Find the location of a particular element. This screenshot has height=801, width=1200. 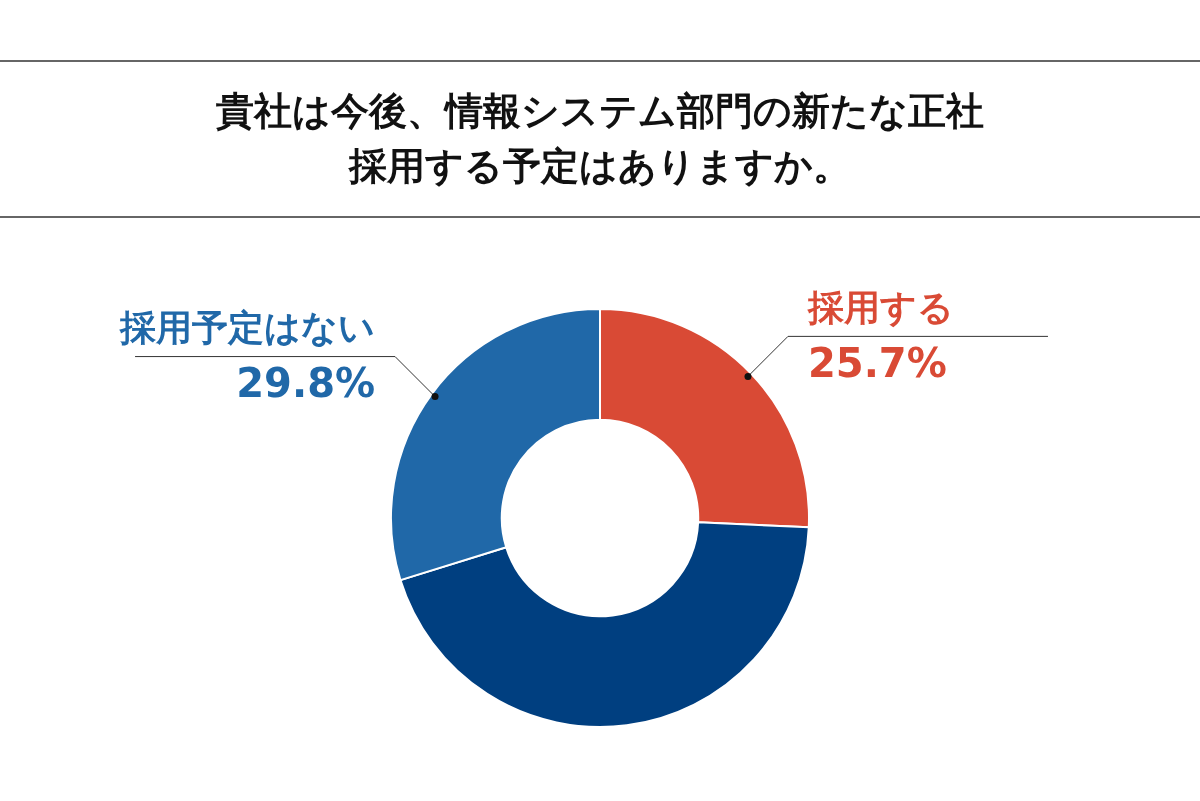

slice-label: 採用する is located at coordinates (880, 307).